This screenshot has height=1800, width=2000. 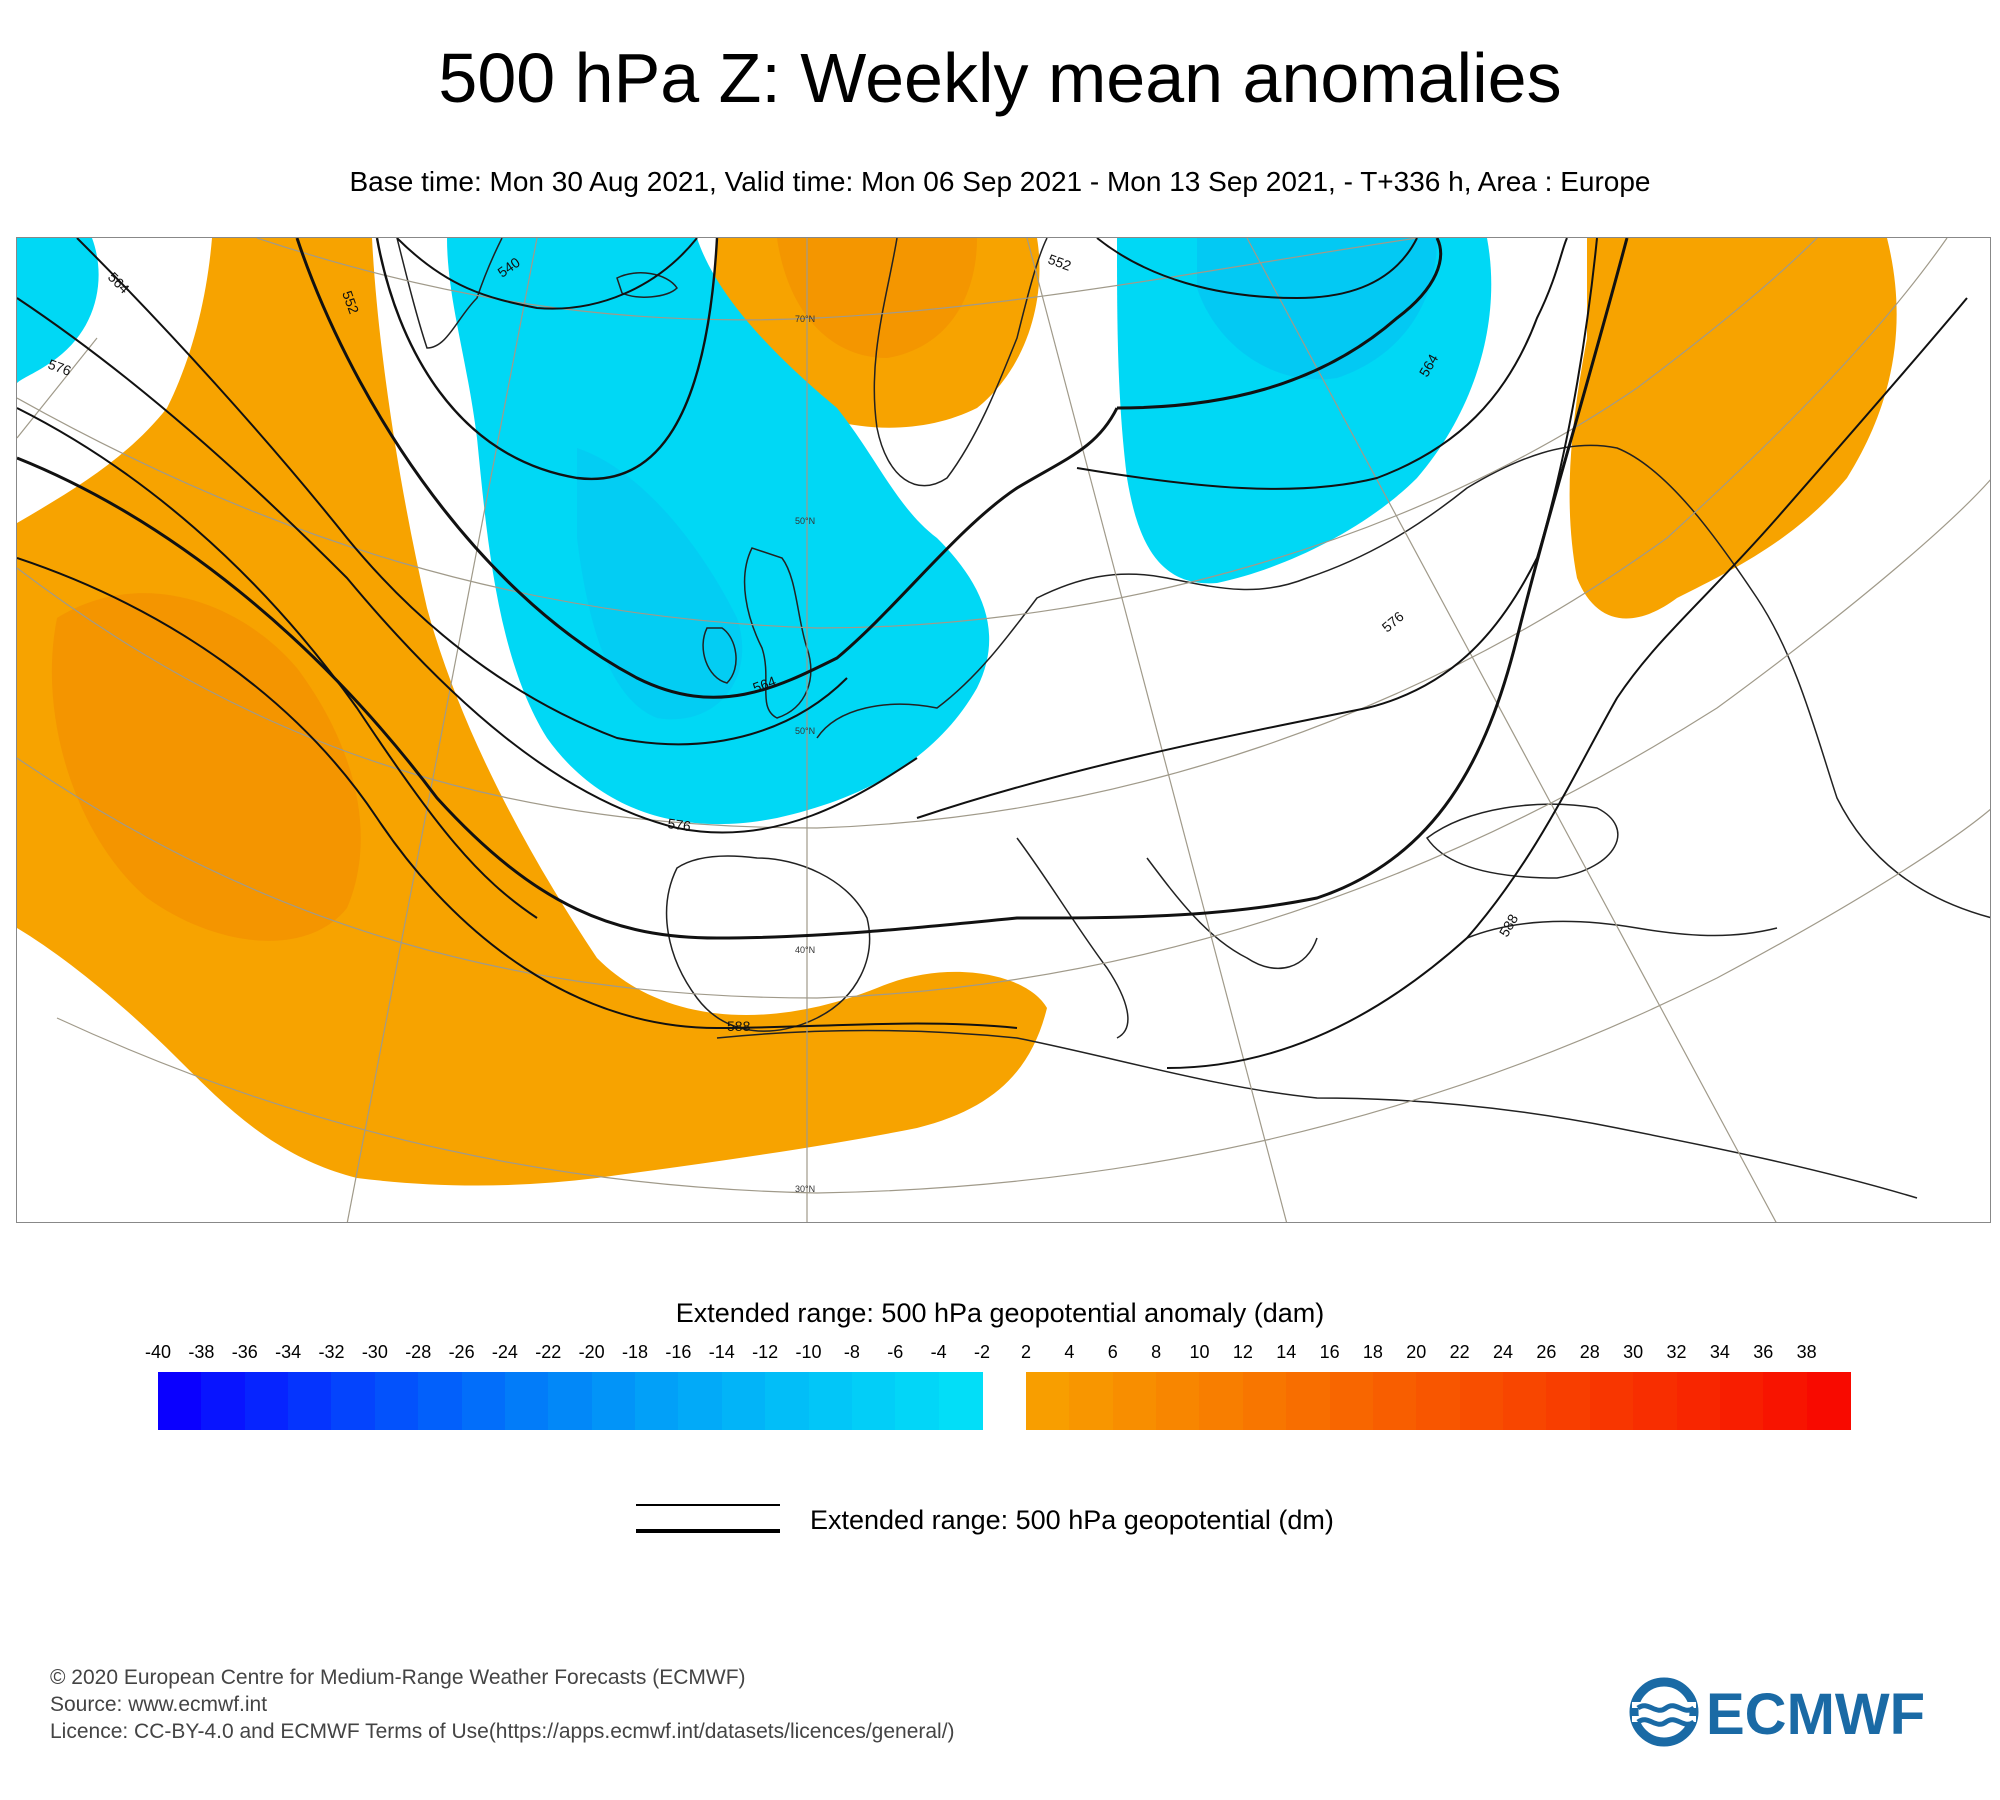 I want to click on contour-564-scandinavia, so click(x=1279, y=324).